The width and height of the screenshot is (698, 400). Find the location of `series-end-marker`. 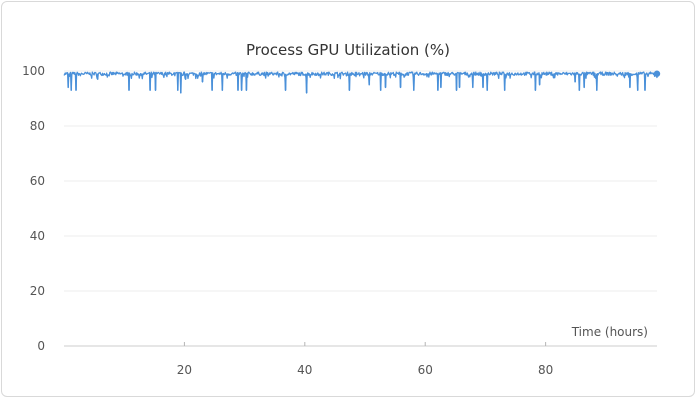

series-end-marker is located at coordinates (657, 73).